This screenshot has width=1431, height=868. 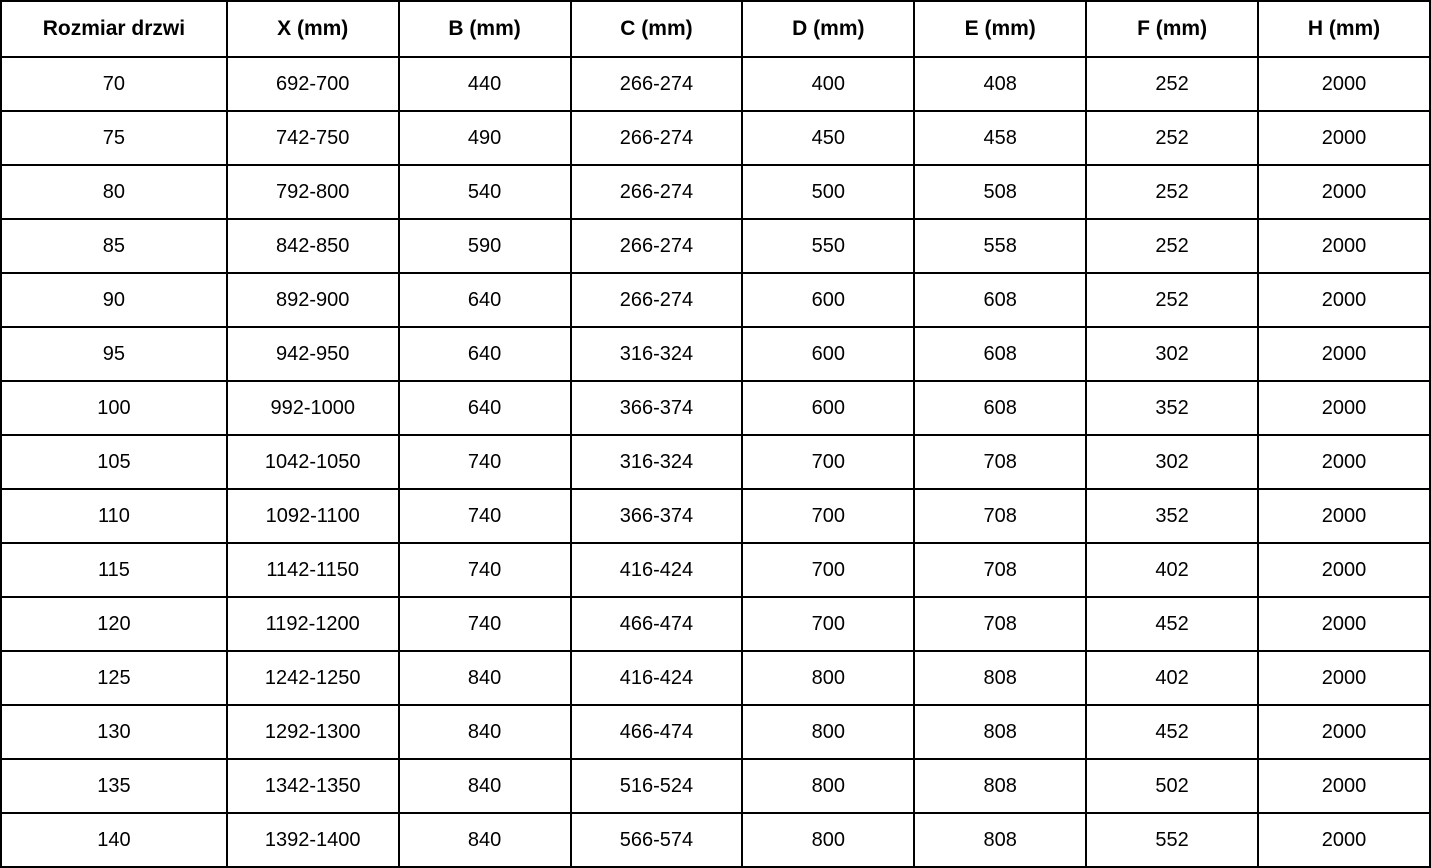 What do you see at coordinates (828, 29) in the screenshot?
I see `column-header-d-mm: D (mm)` at bounding box center [828, 29].